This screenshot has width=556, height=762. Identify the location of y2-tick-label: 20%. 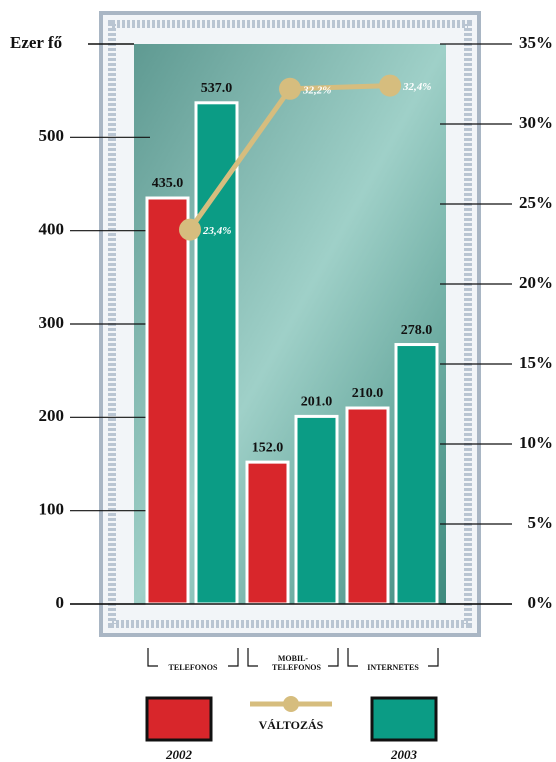
(536, 282).